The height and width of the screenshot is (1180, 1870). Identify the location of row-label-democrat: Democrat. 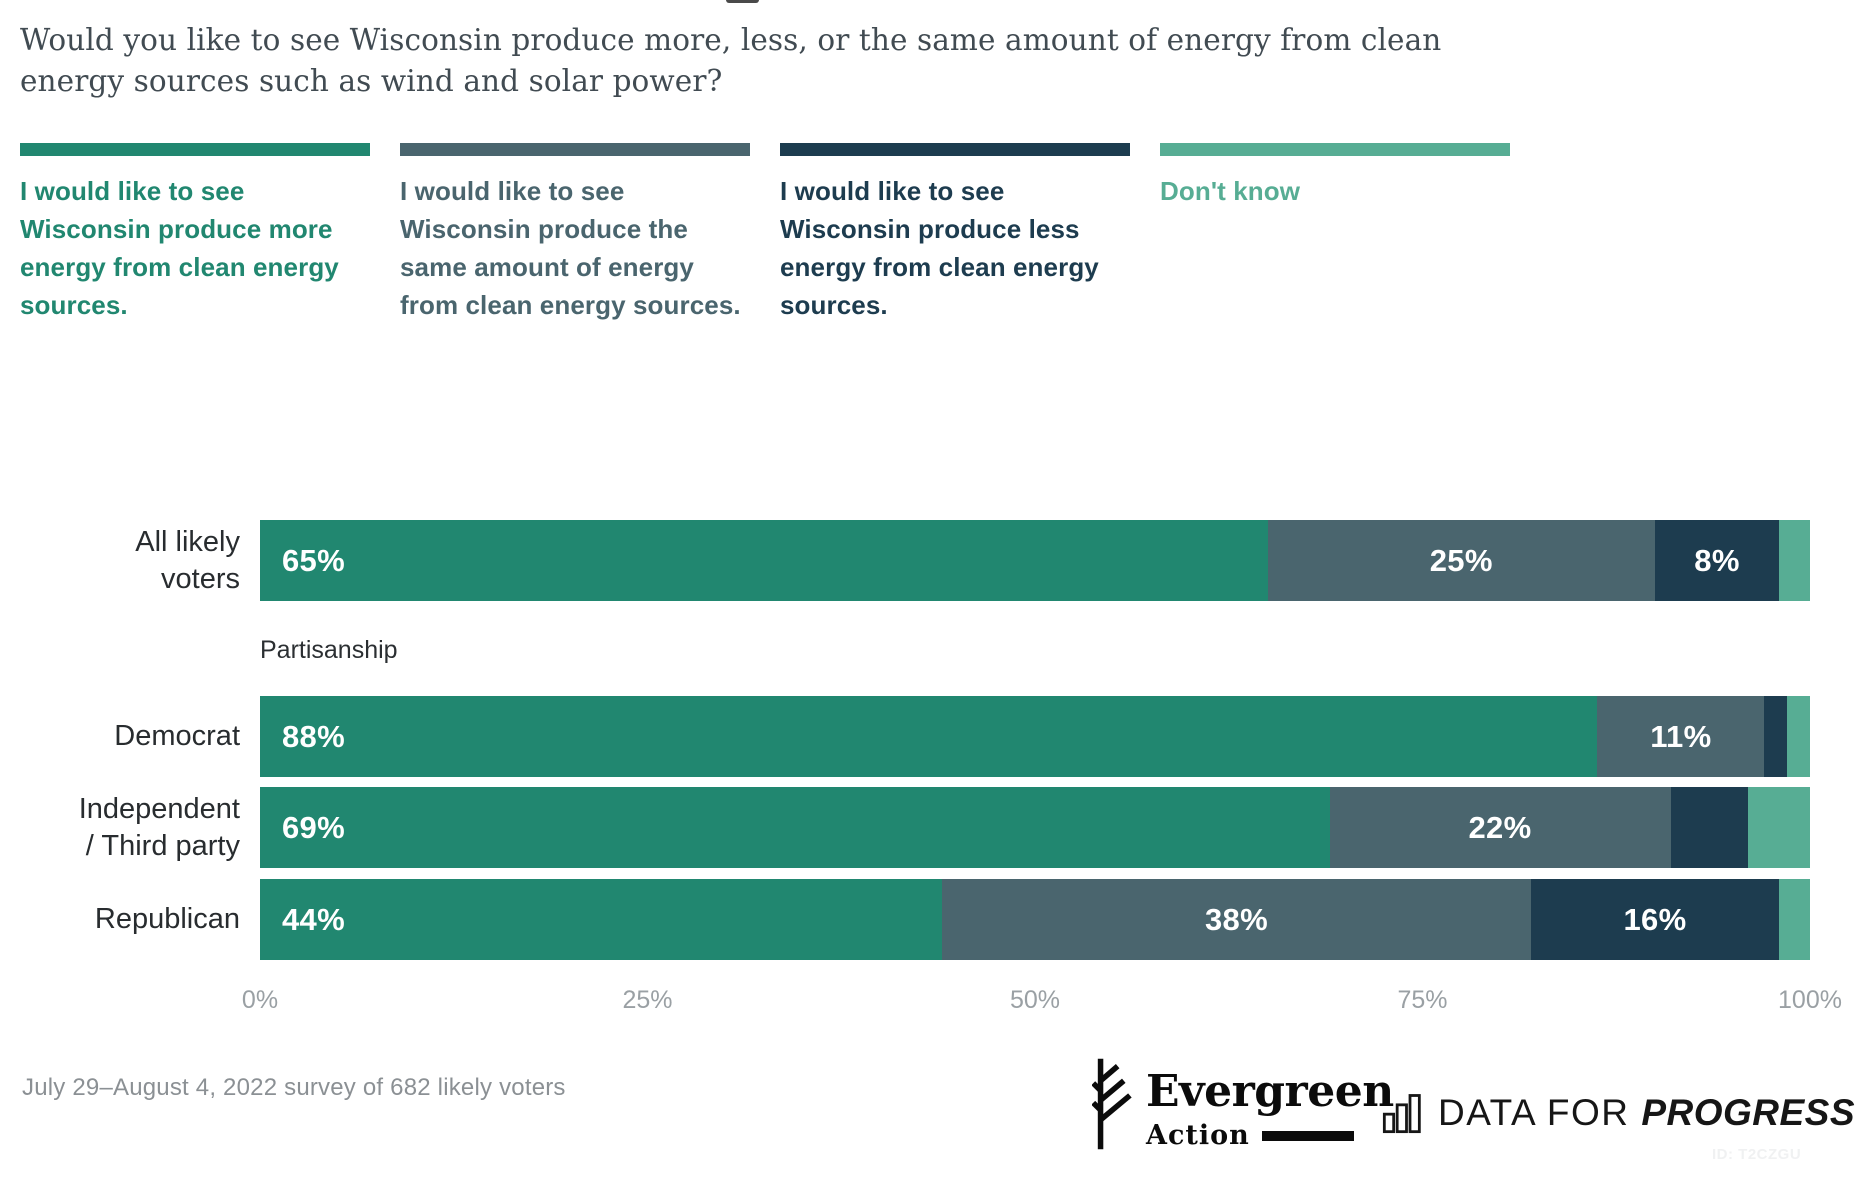
(120, 736).